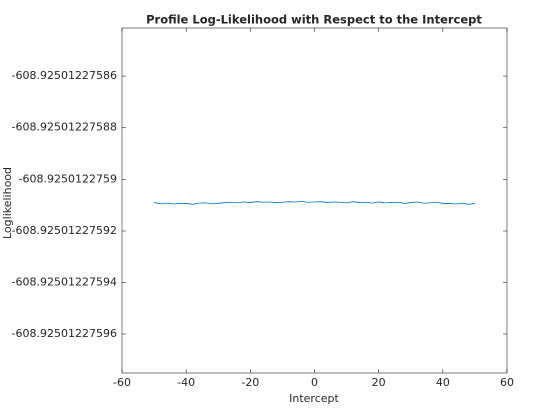 The image size is (560, 420). I want to click on x-tick-label: 20, so click(379, 382).